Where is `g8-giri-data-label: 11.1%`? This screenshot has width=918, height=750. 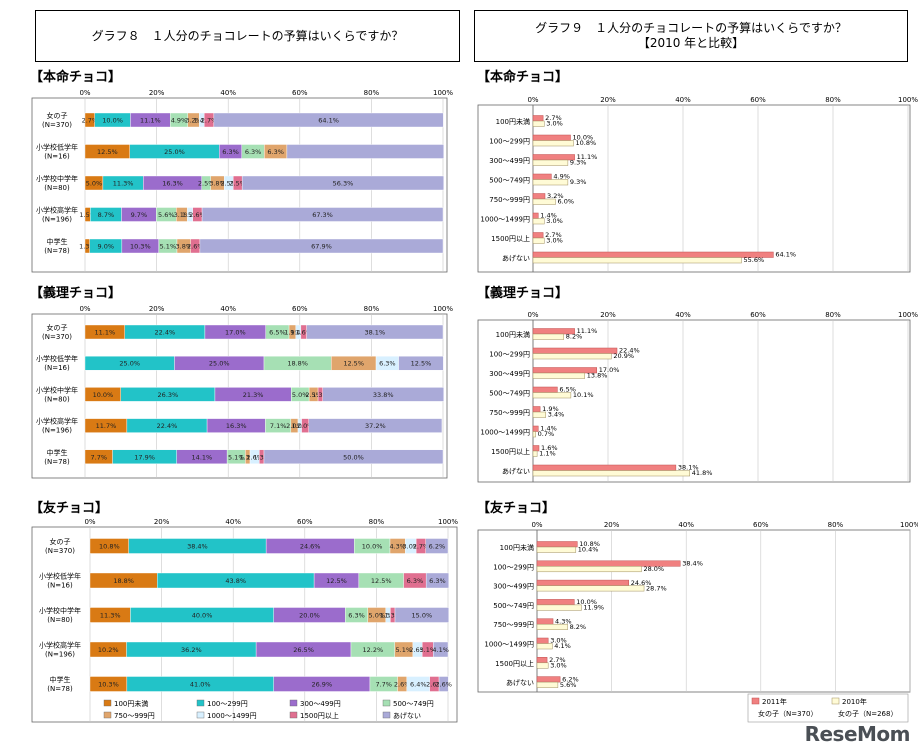
g8-giri-data-label: 11.1% is located at coordinates (105, 333).